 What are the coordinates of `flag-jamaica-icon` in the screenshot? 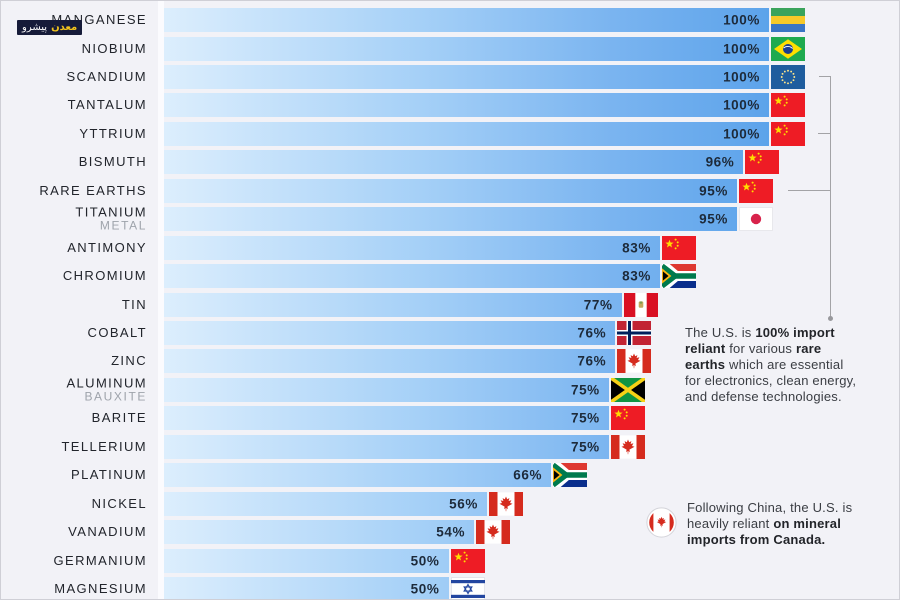 It's located at (627, 389).